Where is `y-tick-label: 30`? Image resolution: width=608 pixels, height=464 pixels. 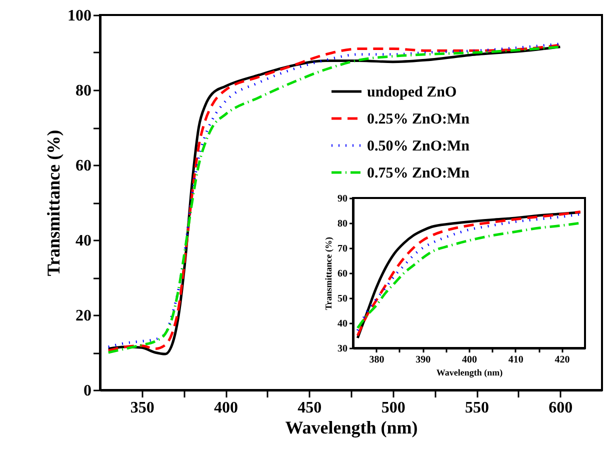 y-tick-label: 30 is located at coordinates (343, 349).